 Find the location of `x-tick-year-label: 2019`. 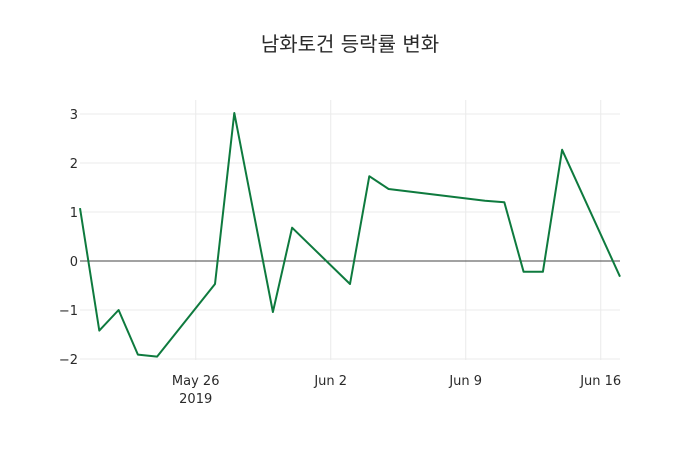

x-tick-year-label: 2019 is located at coordinates (195, 399).